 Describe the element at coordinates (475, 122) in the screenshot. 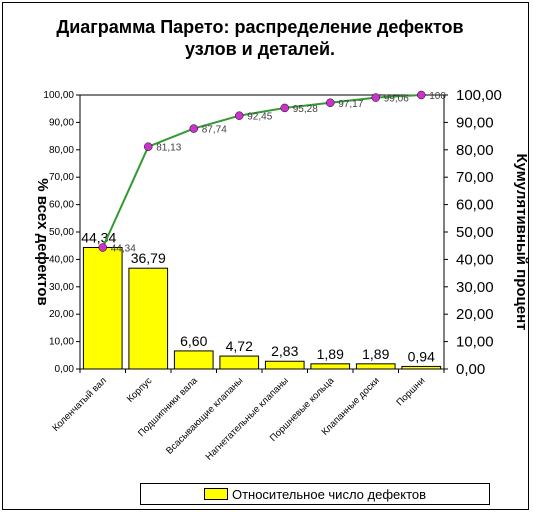

I see `right-tick-label: 90,00` at that location.